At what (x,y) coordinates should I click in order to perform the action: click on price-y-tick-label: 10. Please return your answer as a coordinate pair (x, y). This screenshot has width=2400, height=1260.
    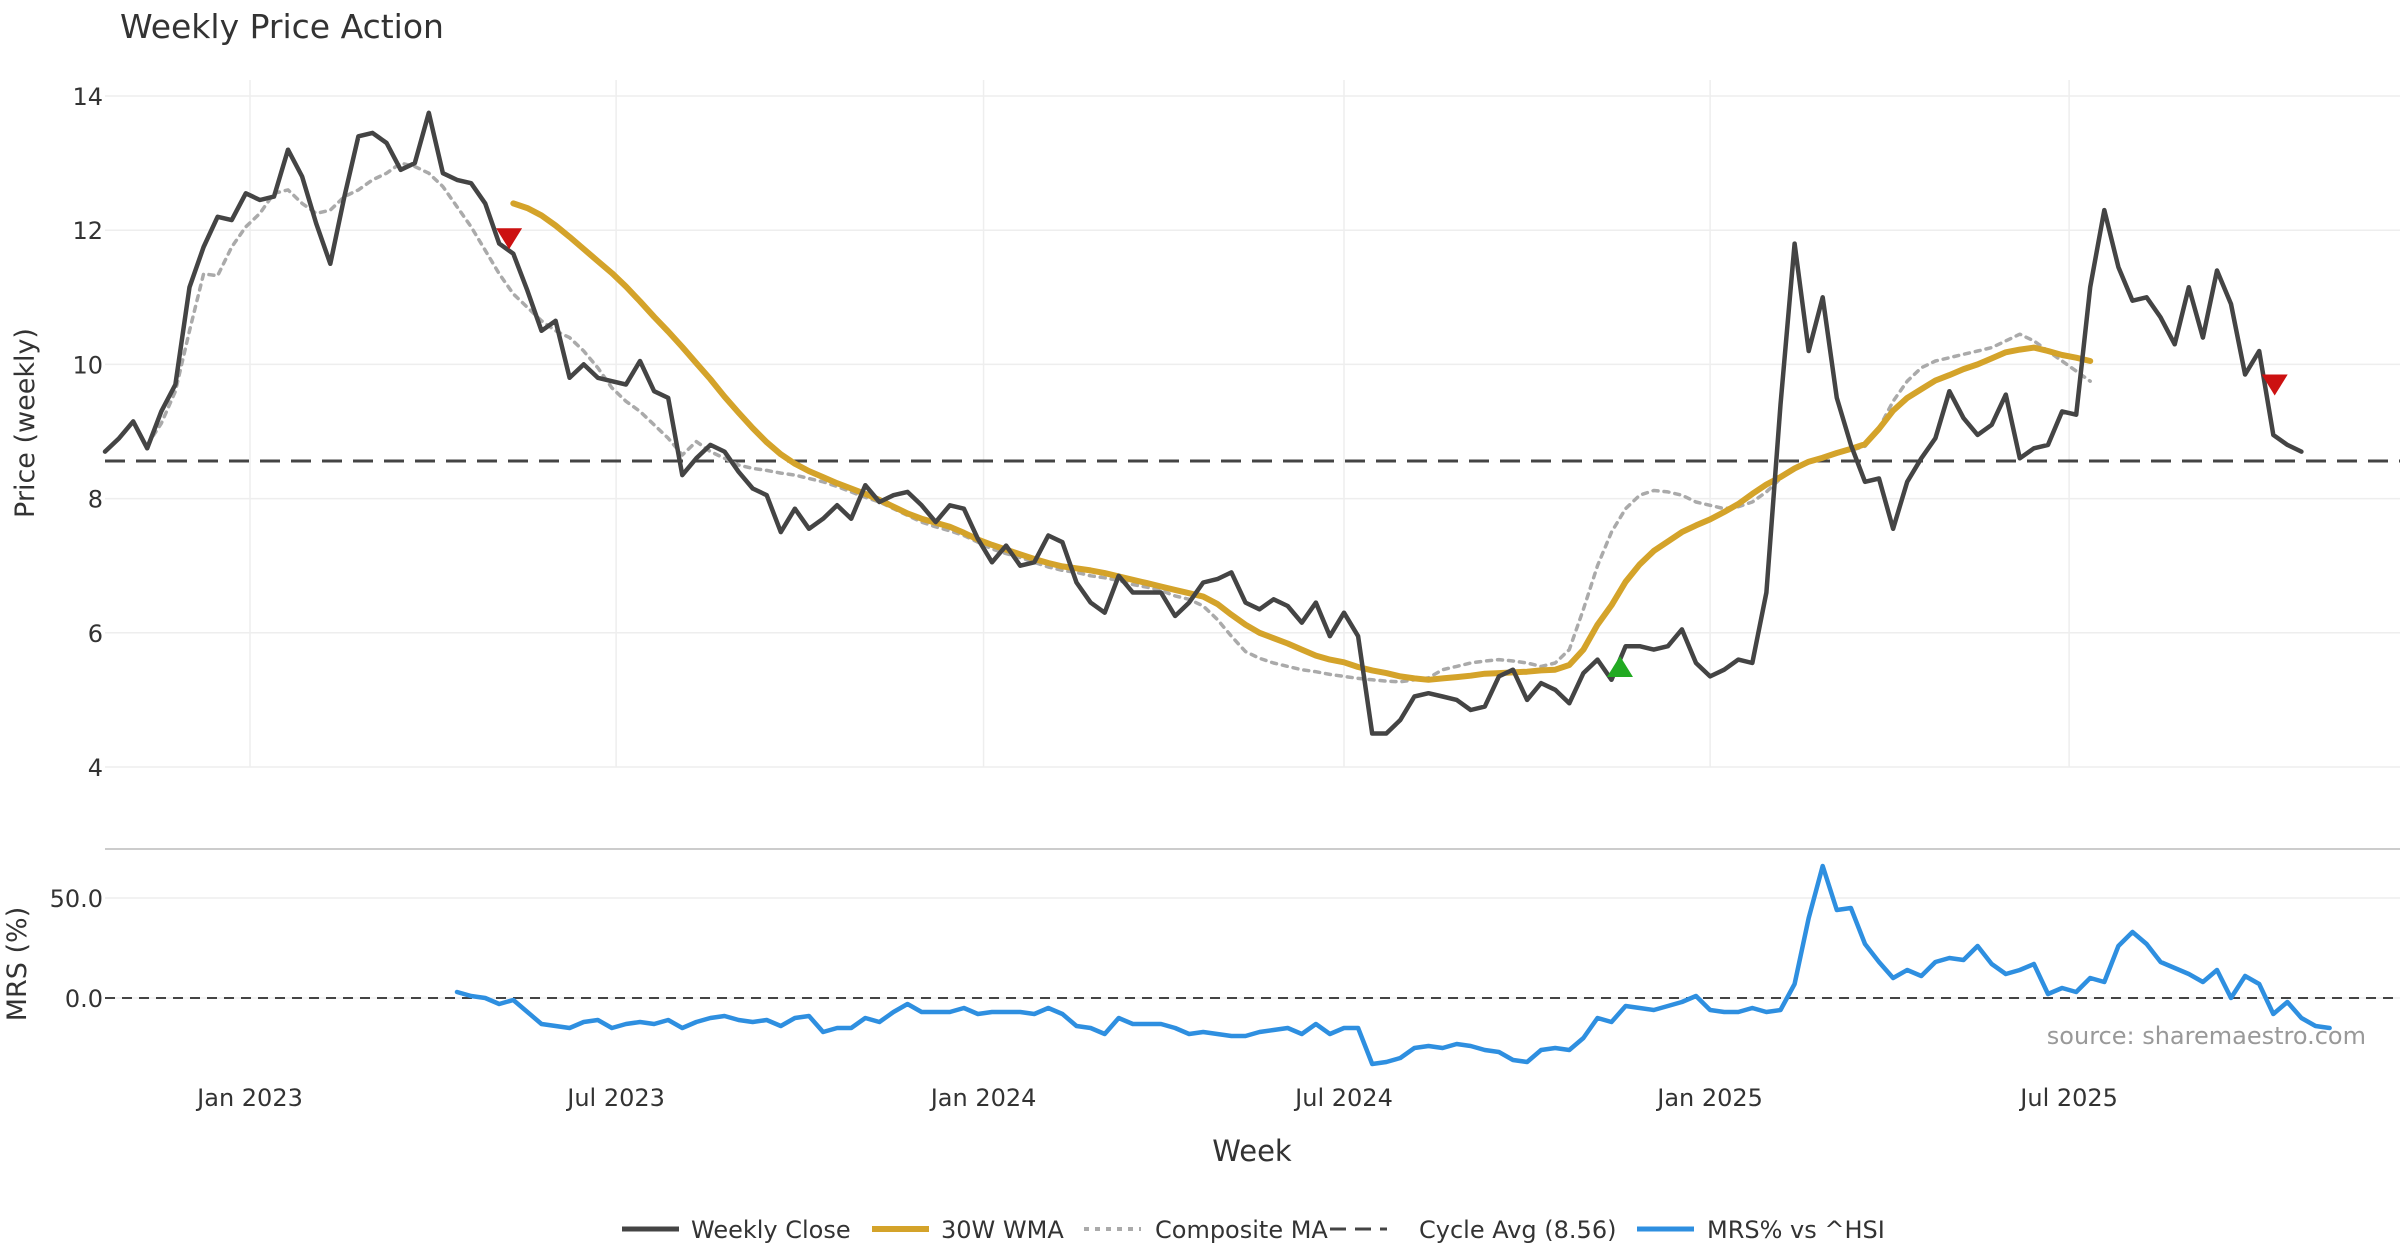
    Looking at the image, I should click on (87, 365).